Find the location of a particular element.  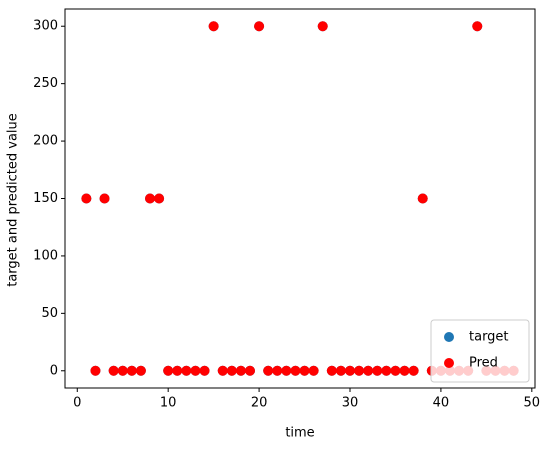

y-tick-label: 250 is located at coordinates (45, 83).